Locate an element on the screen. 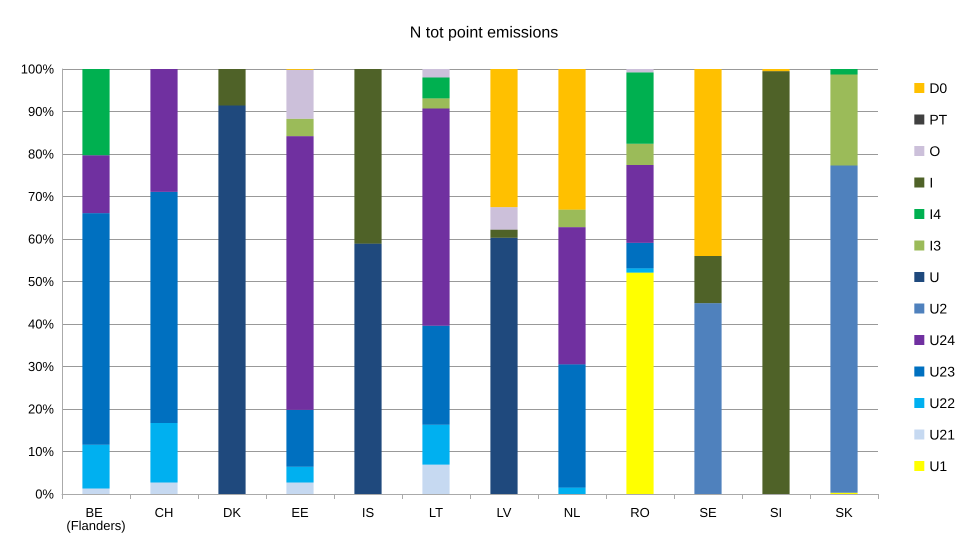 The image size is (968, 554). x-tick-label: LV is located at coordinates (504, 512).